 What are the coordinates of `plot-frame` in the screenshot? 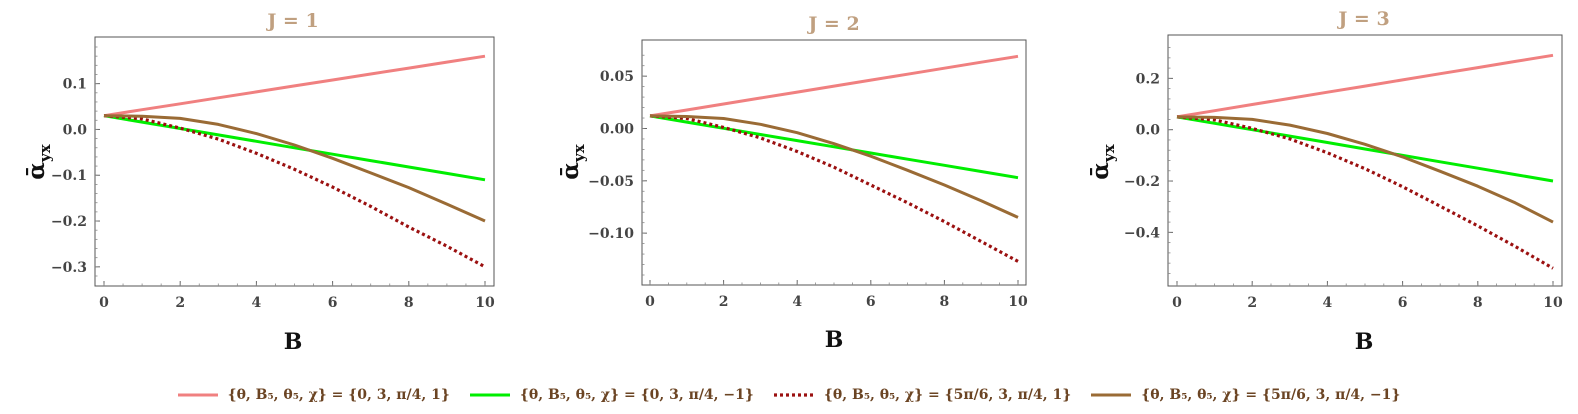 It's located at (834, 162).